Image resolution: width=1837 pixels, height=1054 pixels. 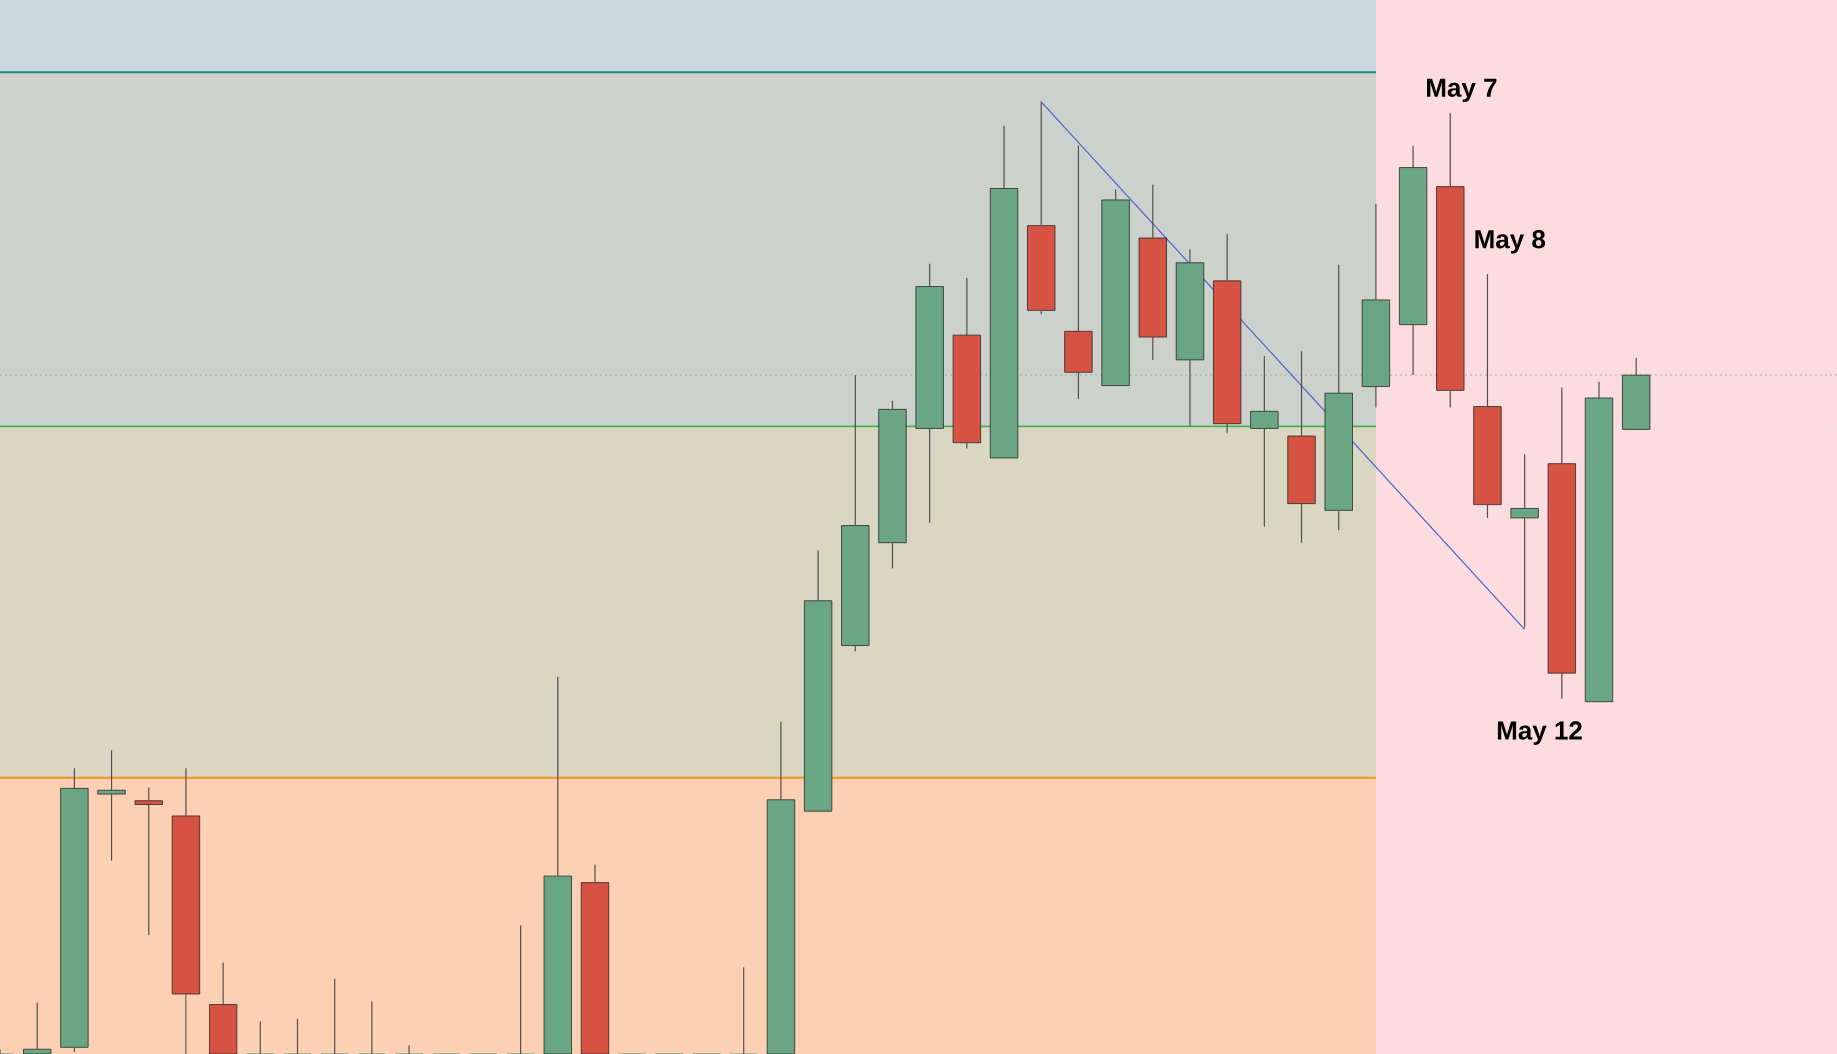 What do you see at coordinates (1539, 733) in the screenshot?
I see `annotation: May 12` at bounding box center [1539, 733].